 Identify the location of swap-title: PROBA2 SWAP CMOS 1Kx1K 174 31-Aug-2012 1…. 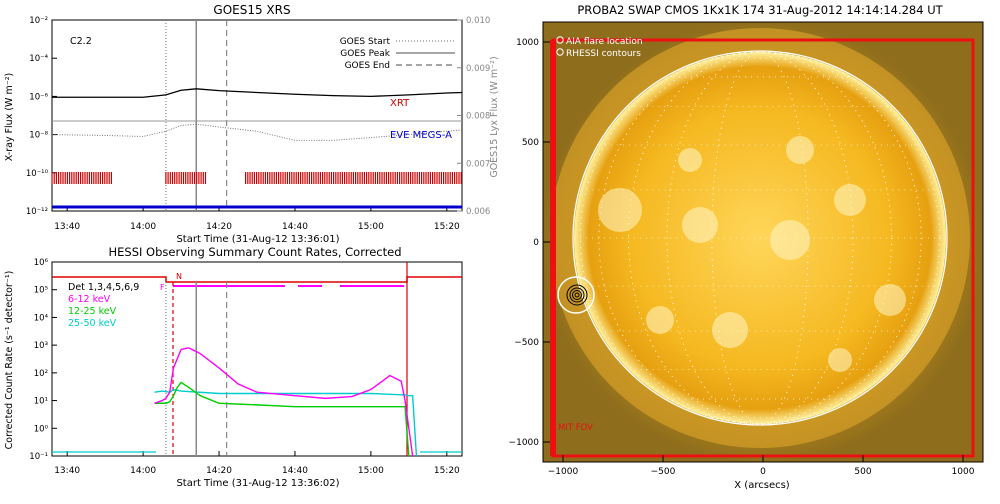
(760, 10).